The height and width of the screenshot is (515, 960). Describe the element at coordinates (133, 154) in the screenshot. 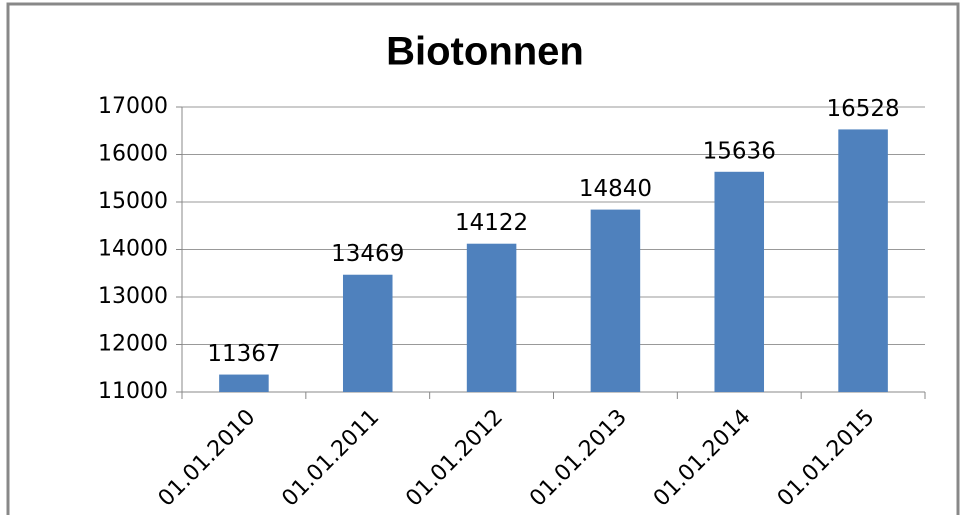

I see `y-tick-label: 16000` at that location.